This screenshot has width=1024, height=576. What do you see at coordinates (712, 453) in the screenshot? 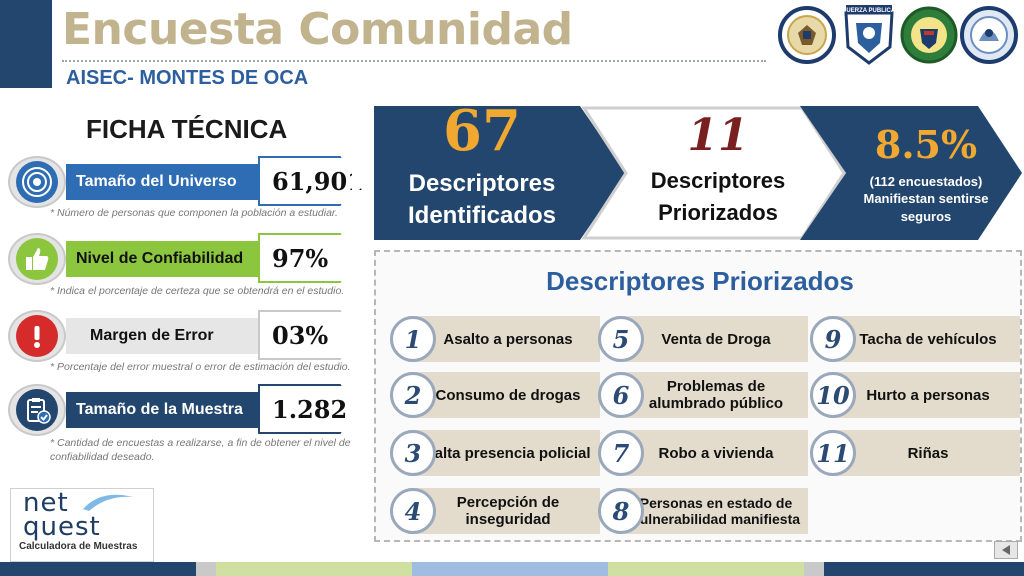
I see `descriptor-label: Robo a vivienda` at bounding box center [712, 453].